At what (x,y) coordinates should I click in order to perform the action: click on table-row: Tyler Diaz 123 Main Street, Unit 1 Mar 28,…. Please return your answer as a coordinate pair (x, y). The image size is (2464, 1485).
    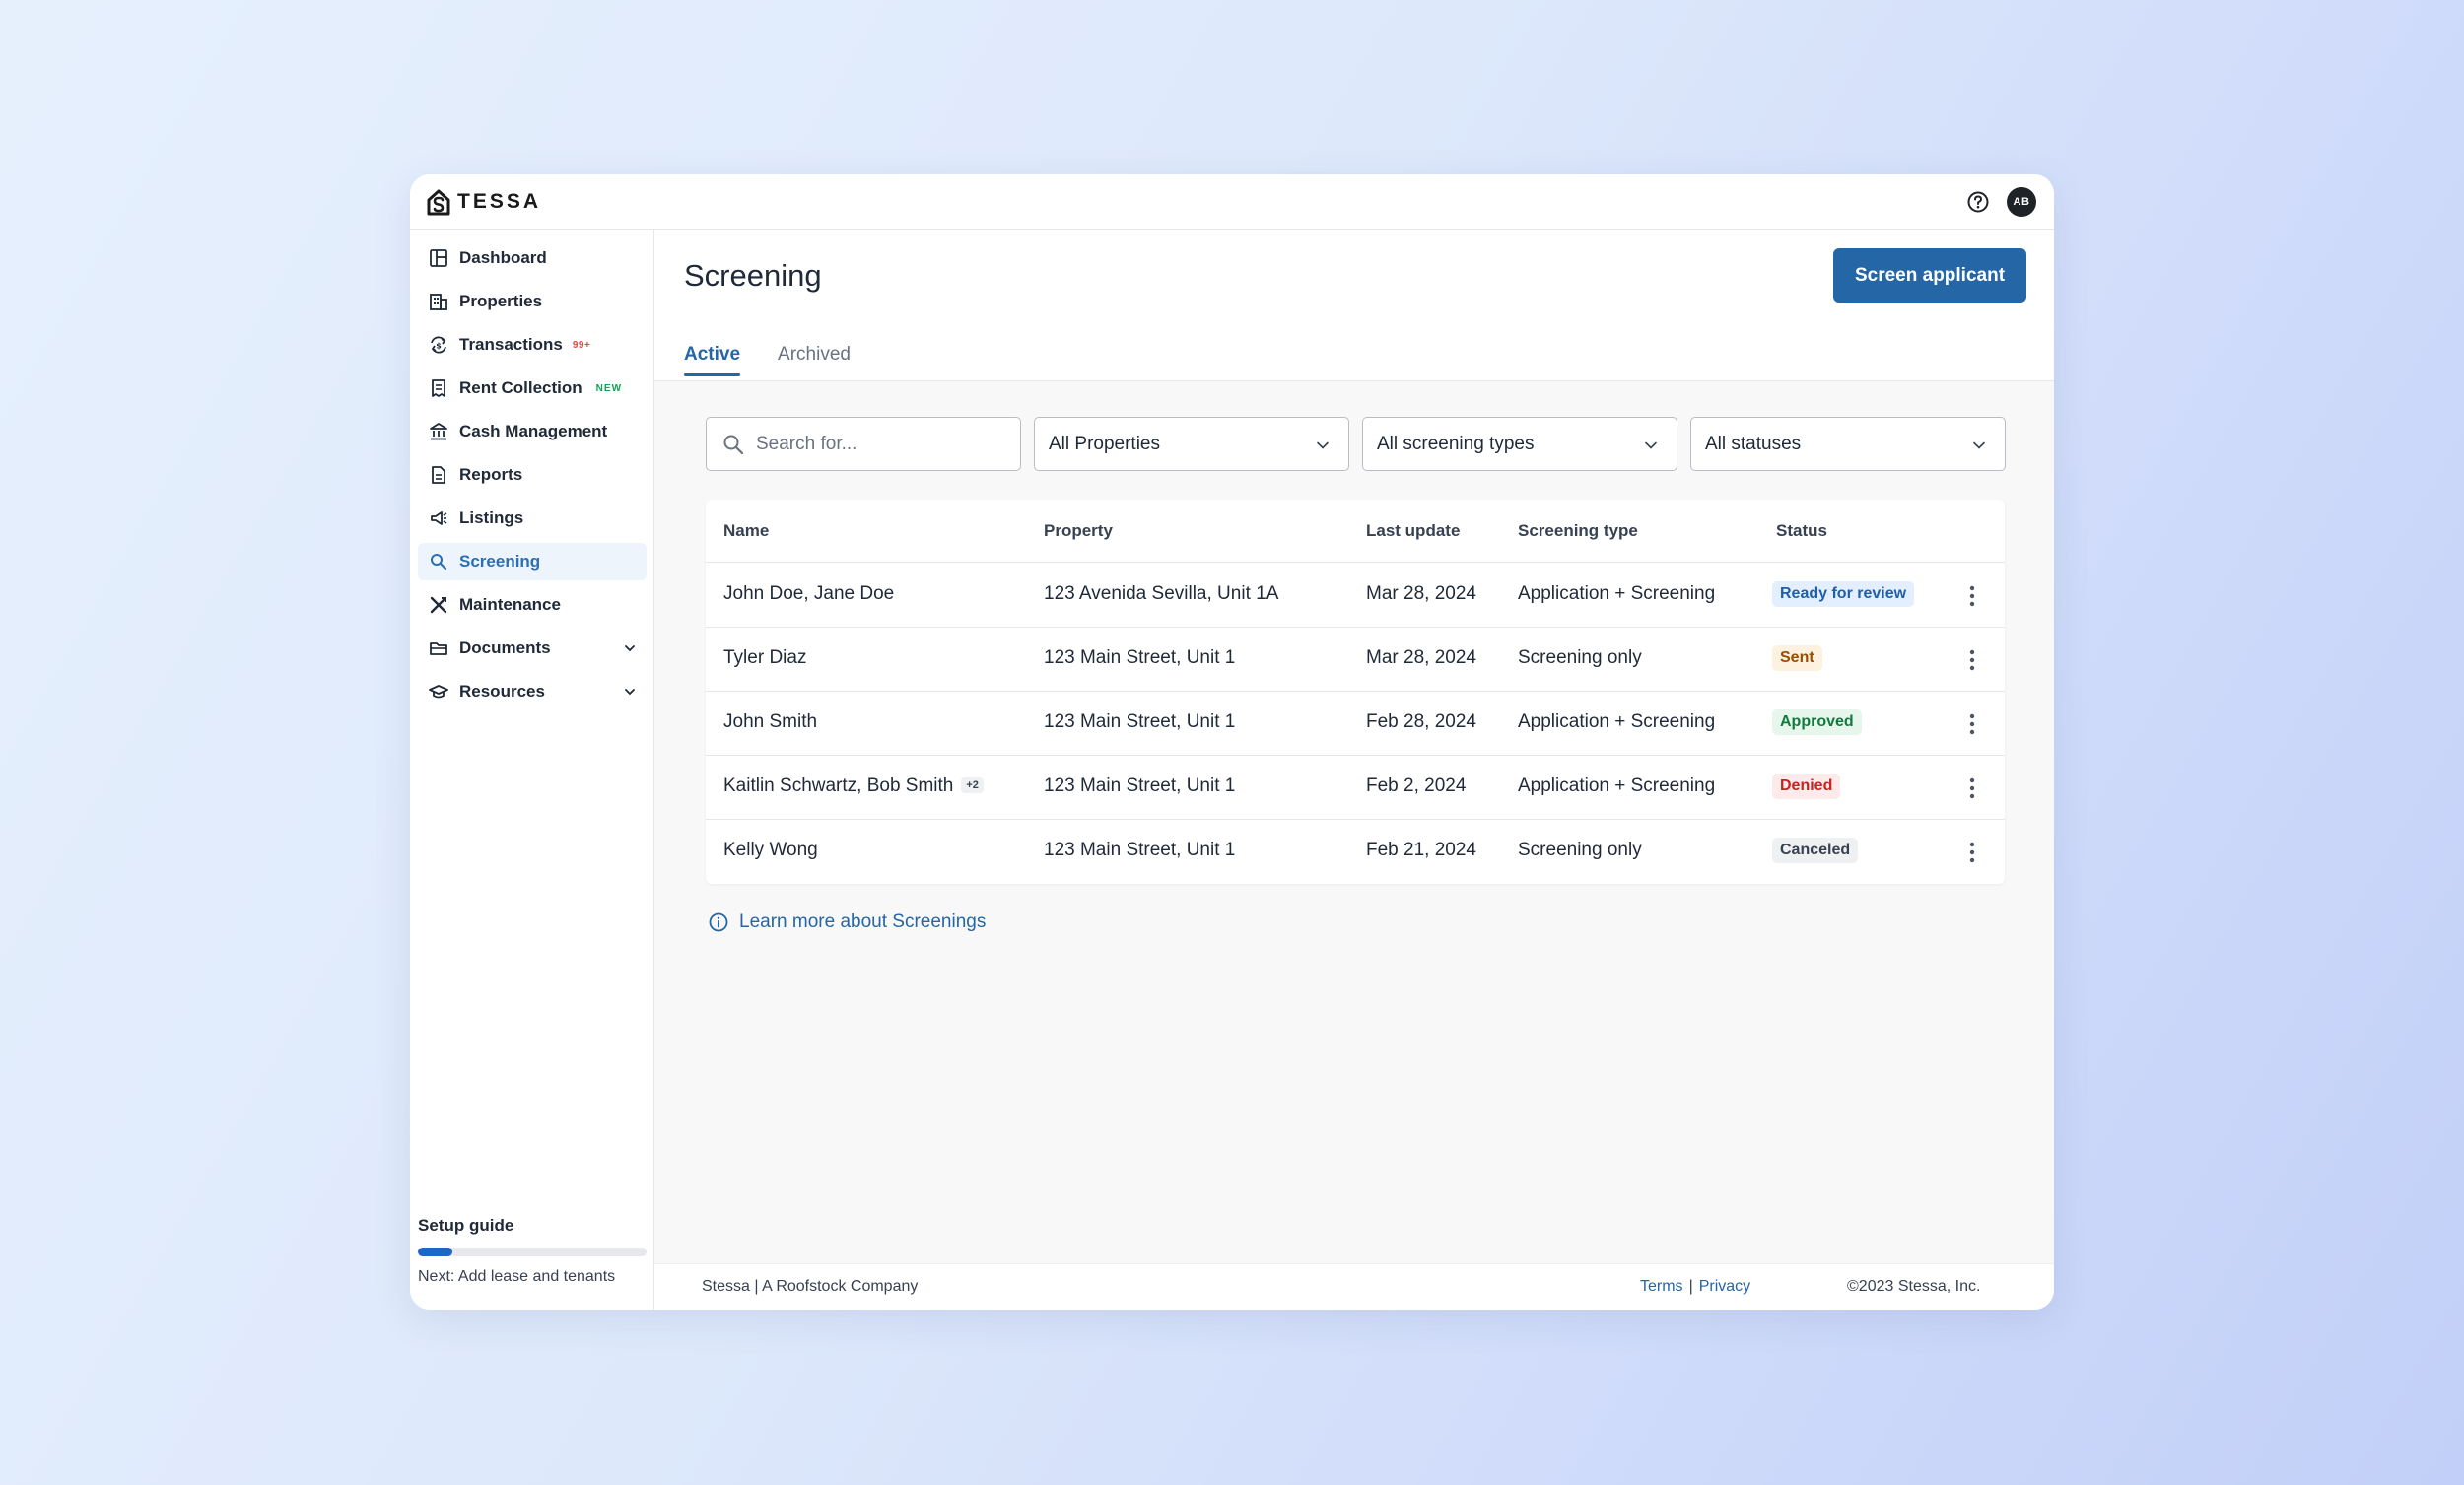
    Looking at the image, I should click on (1355, 660).